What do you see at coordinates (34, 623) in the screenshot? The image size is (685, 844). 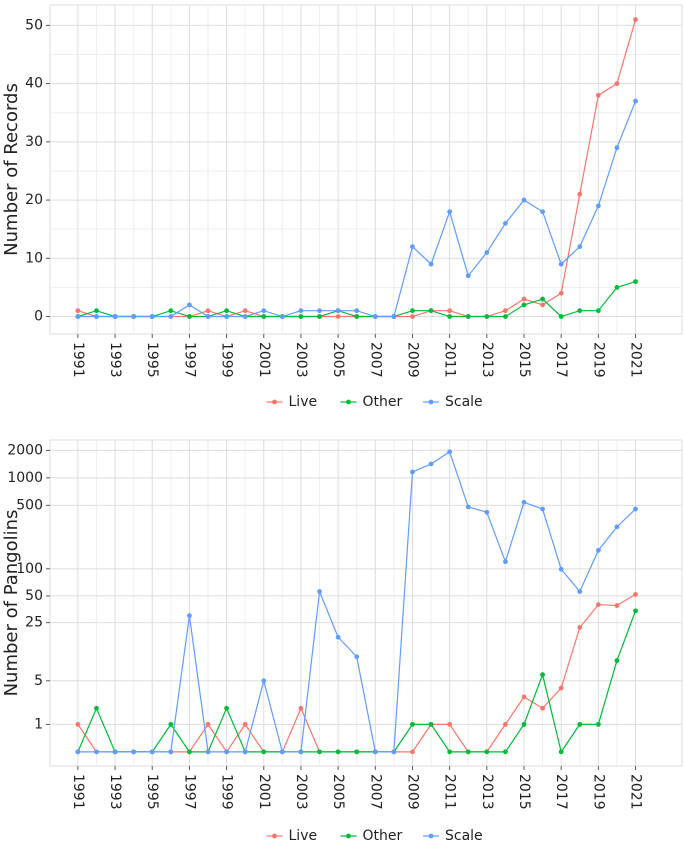 I see `y-tick-label: 25` at bounding box center [34, 623].